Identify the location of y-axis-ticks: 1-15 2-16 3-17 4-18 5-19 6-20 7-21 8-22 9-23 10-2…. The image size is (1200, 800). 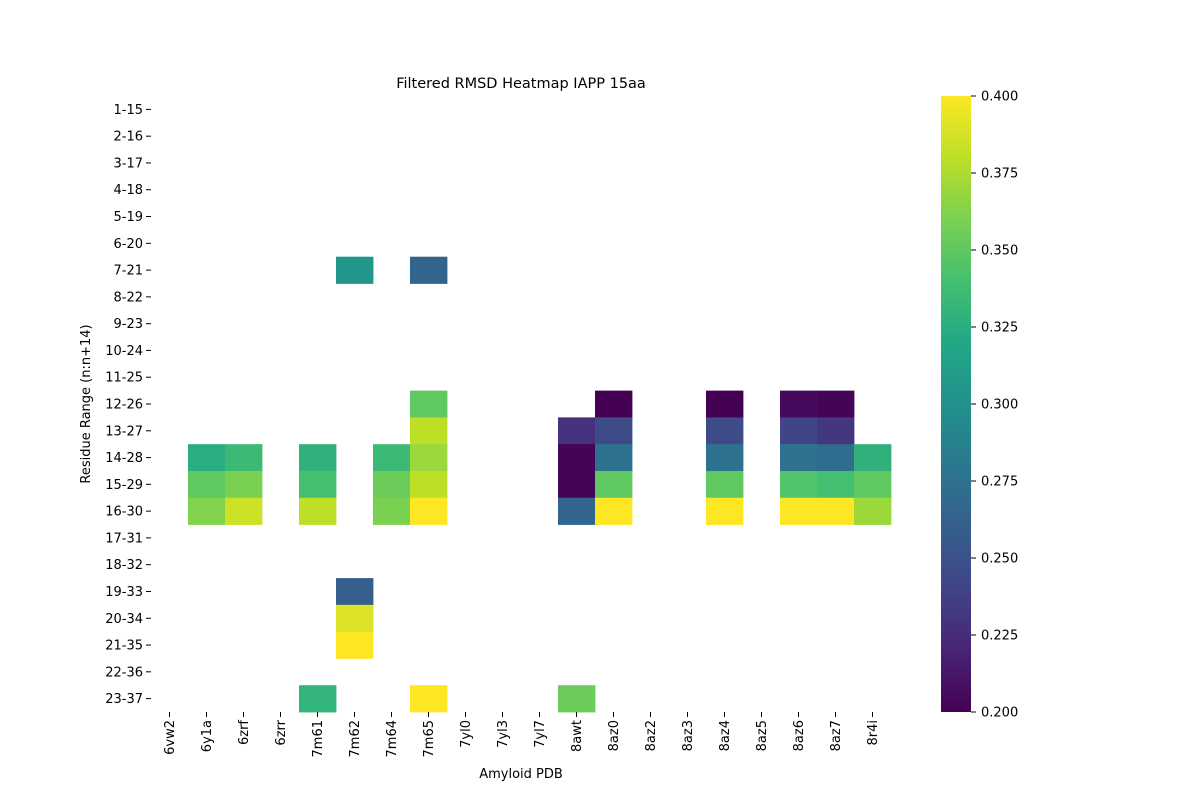
(128, 405).